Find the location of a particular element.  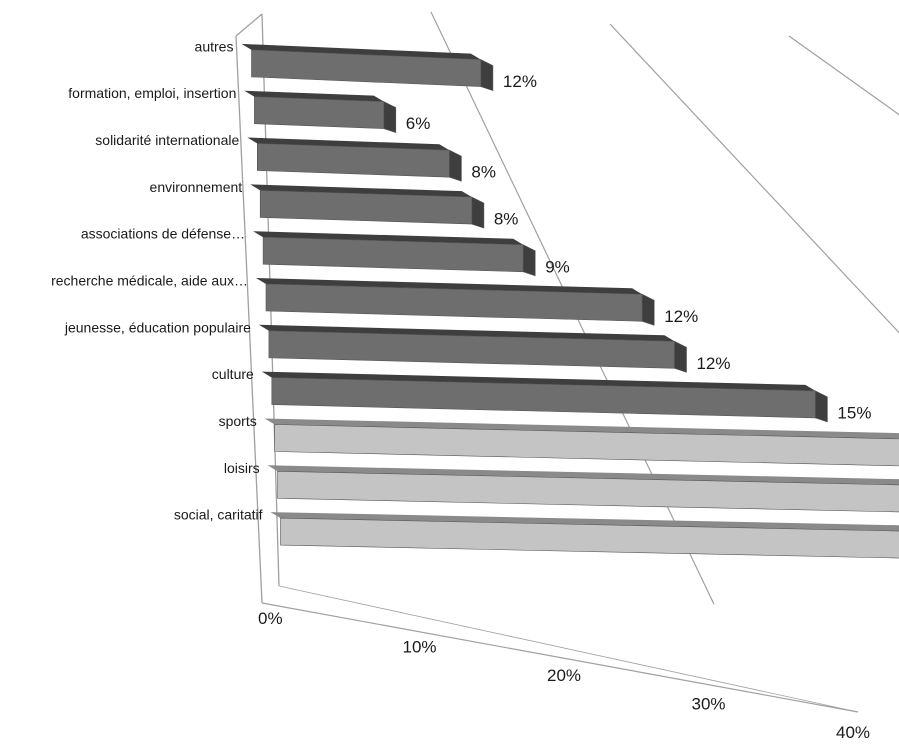

floor-back-edge is located at coordinates (568, 649).